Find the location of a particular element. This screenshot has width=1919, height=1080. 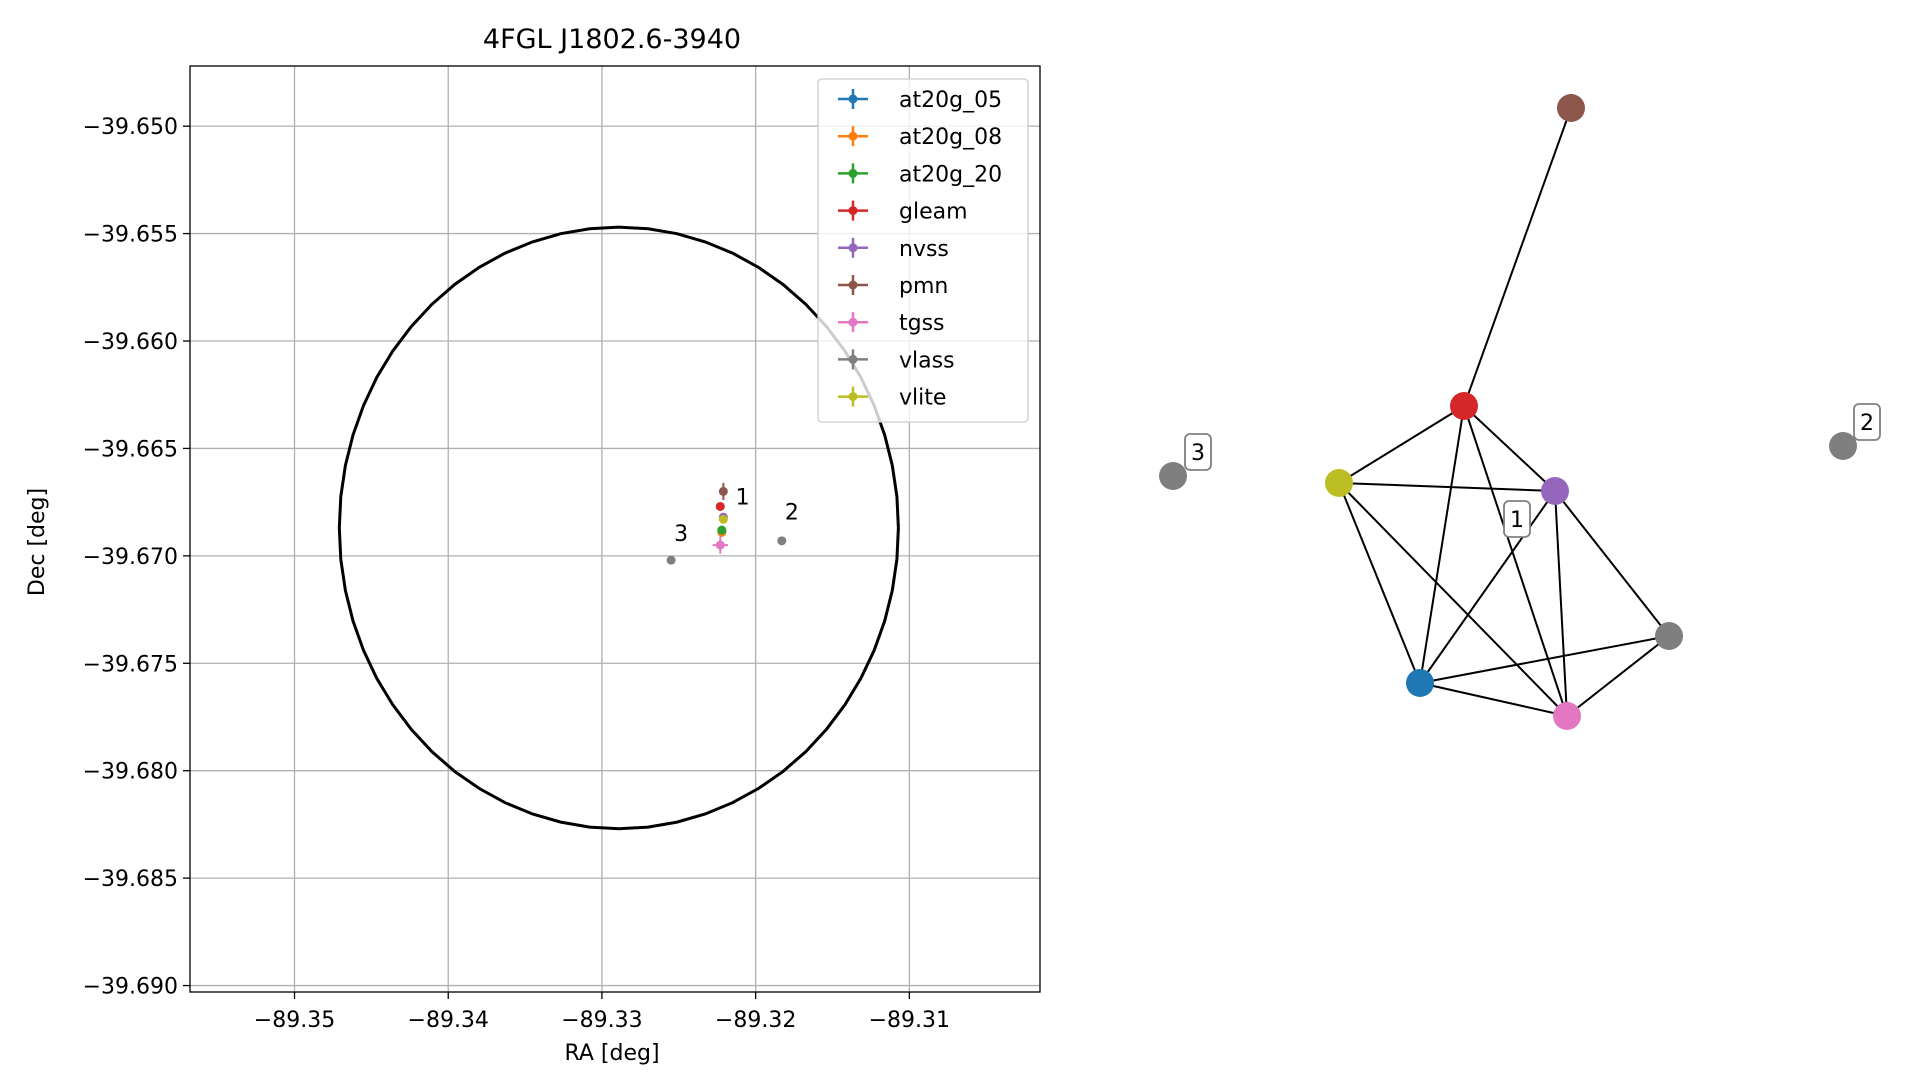

point-vlite is located at coordinates (723, 519).